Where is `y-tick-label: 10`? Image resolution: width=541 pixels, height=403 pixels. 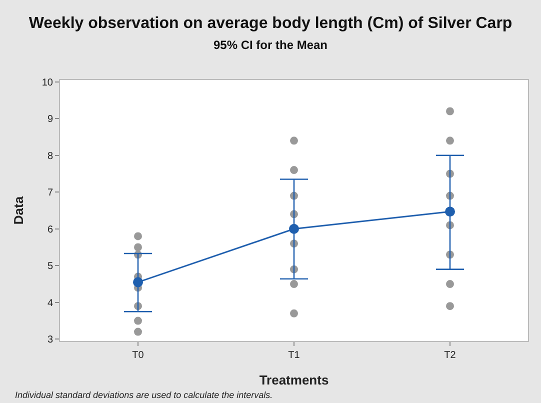
y-tick-label: 10 is located at coordinates (48, 82).